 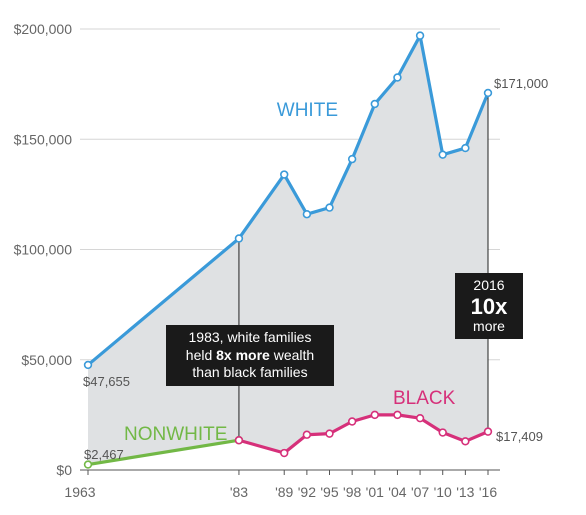 I want to click on x-tick-label: '04, so click(x=397, y=492).